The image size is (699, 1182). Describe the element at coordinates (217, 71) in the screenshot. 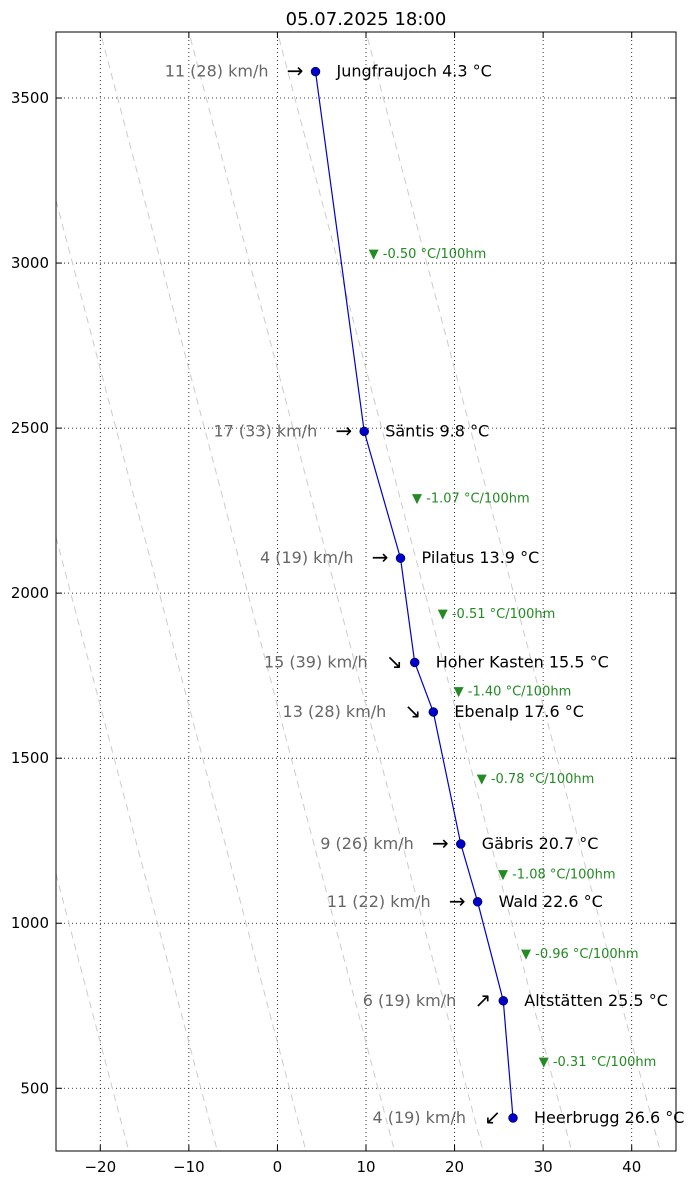

I see `wind-label: 11 (28) km/h` at that location.